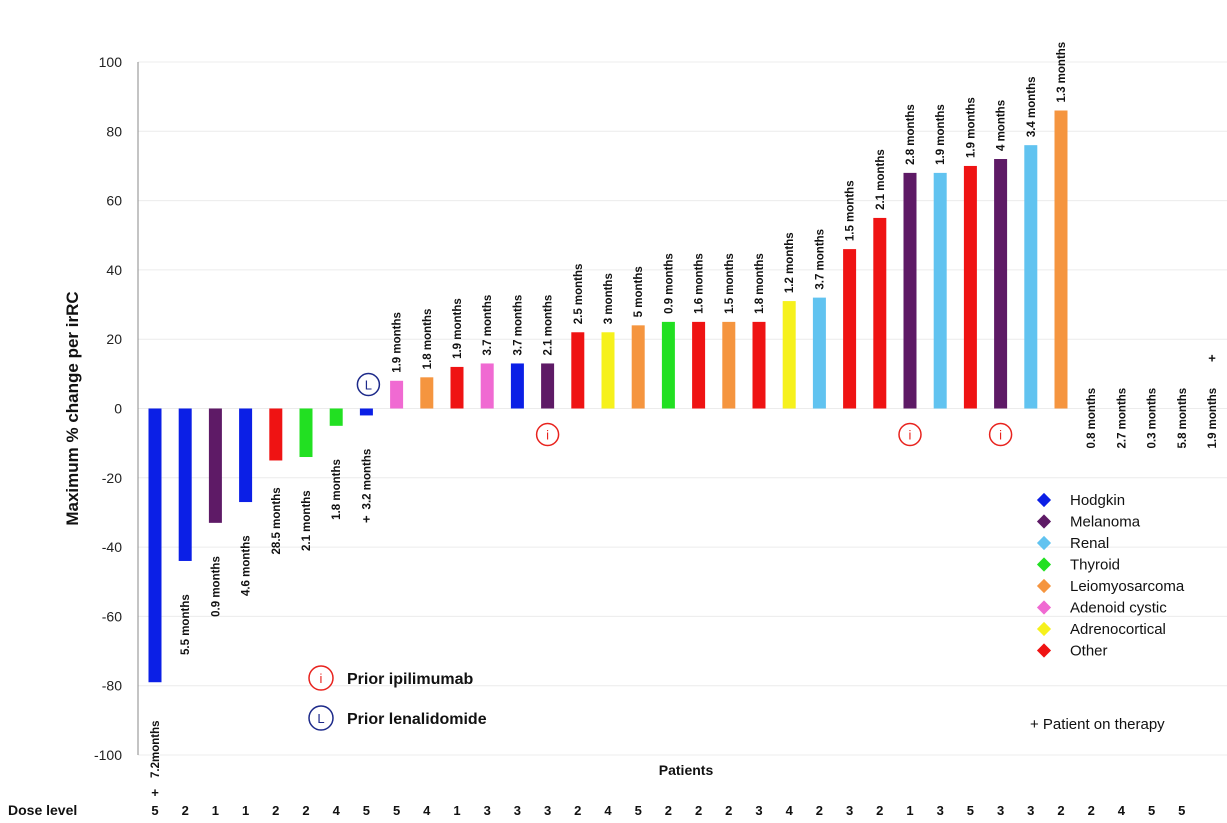 The height and width of the screenshot is (823, 1227). Describe the element at coordinates (156, 749) in the screenshot. I see `duration-label: 7.2months` at that location.